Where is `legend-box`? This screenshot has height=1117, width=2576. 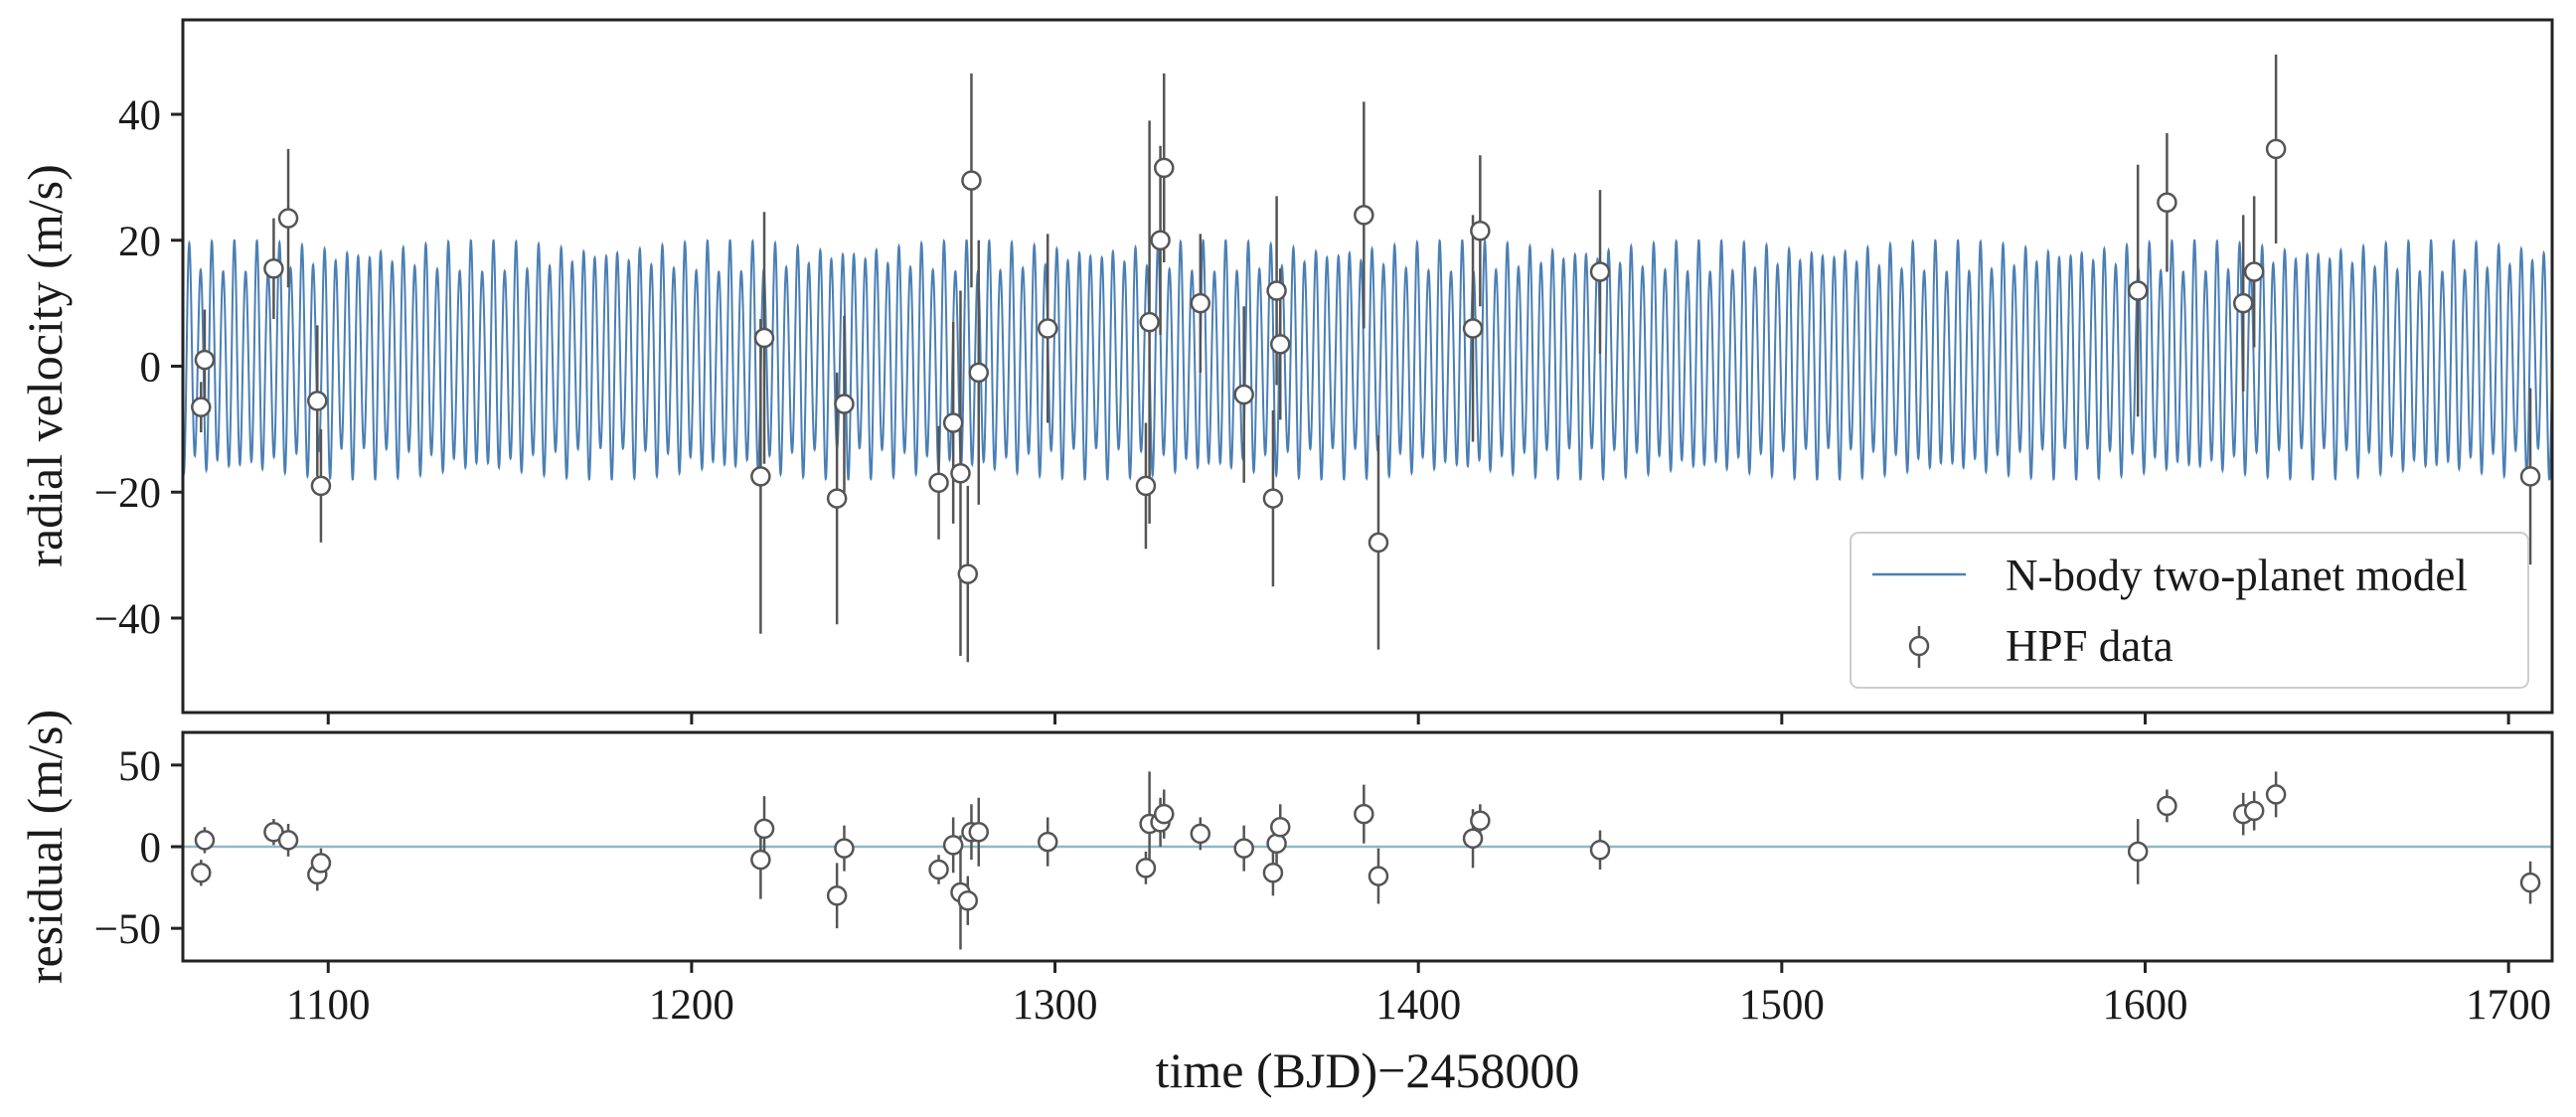 legend-box is located at coordinates (2189, 611).